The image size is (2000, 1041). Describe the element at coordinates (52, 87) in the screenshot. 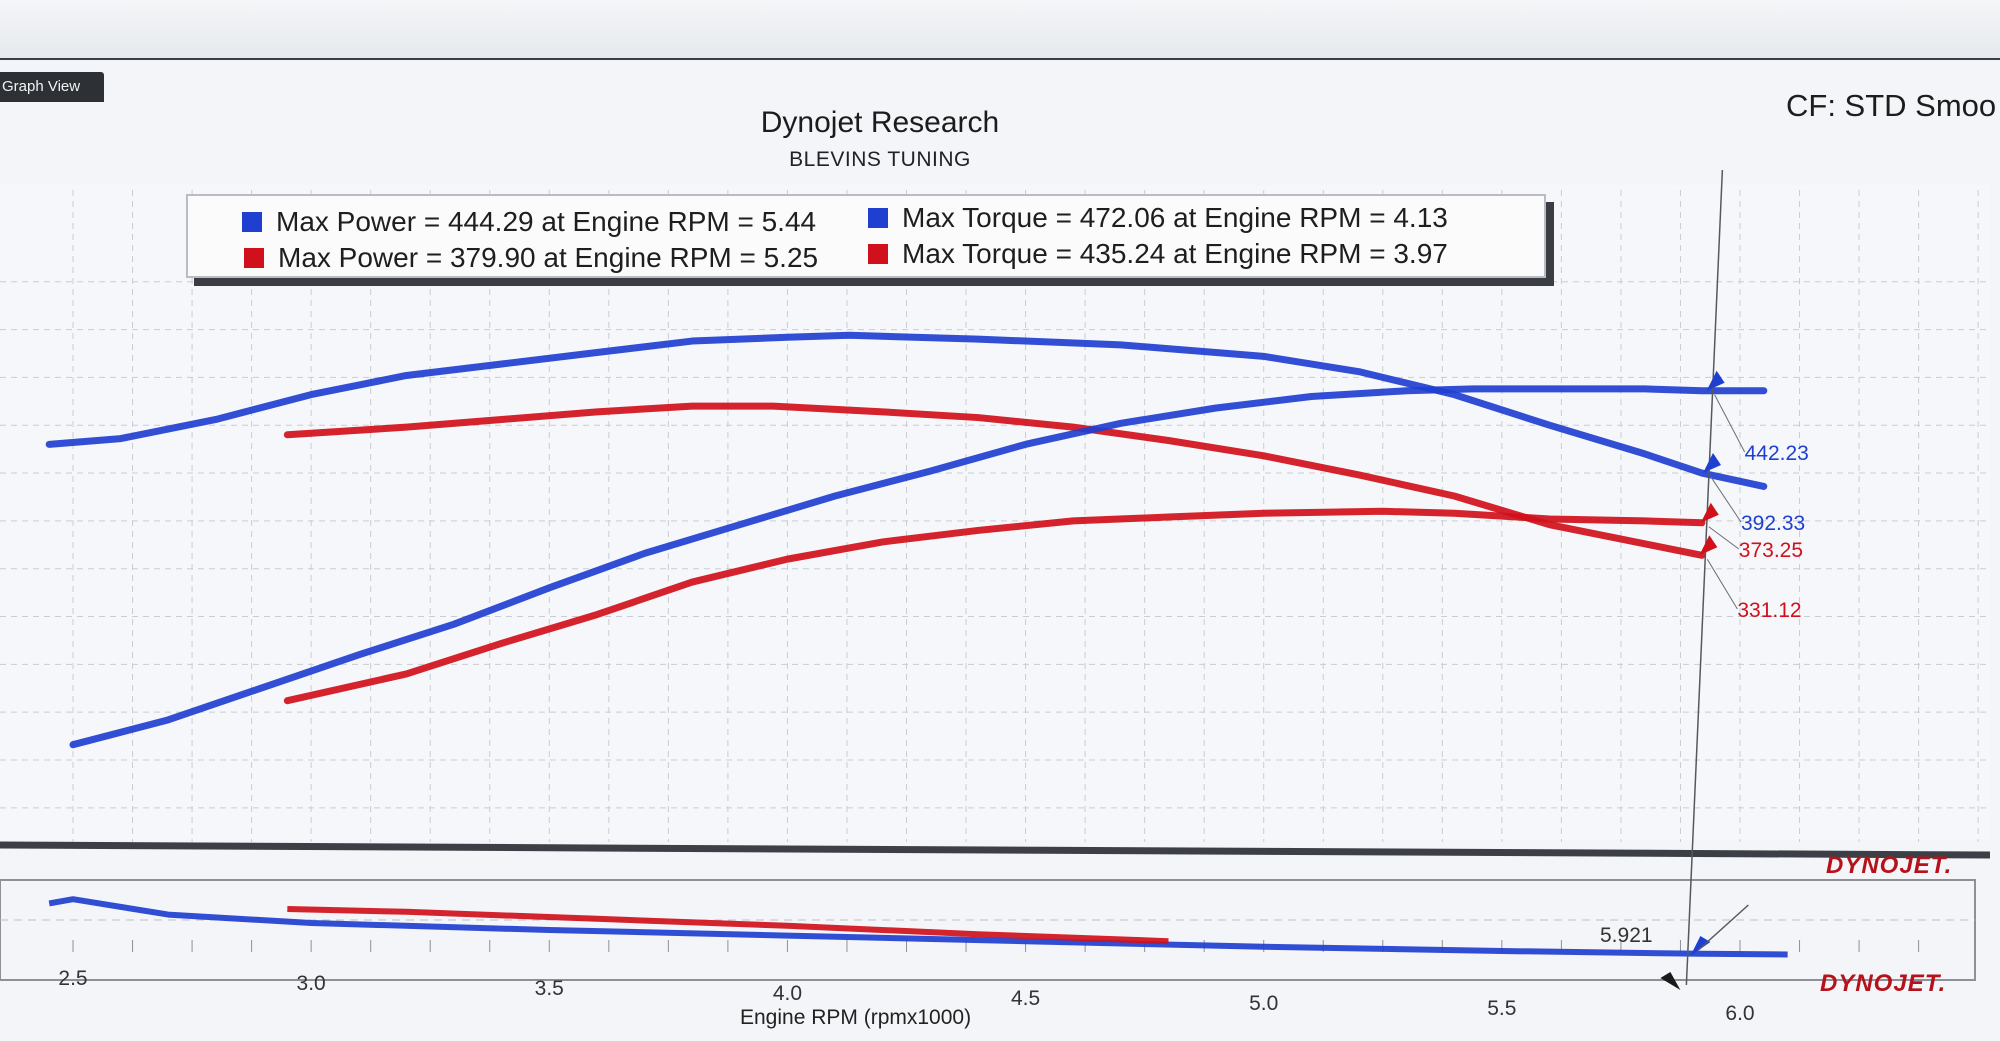

I see `tab-graph-view: Graph View` at that location.